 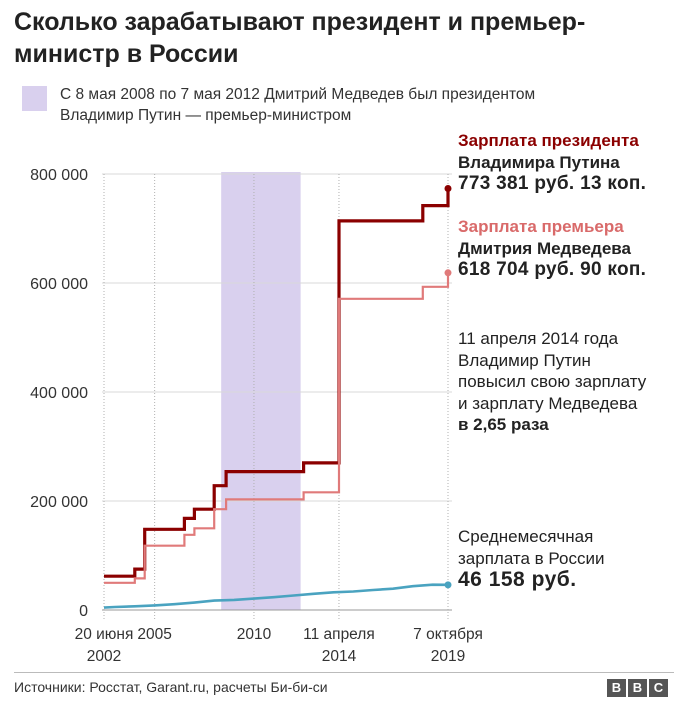 What do you see at coordinates (276, 596) in the screenshot?
I see `average-series-line` at bounding box center [276, 596].